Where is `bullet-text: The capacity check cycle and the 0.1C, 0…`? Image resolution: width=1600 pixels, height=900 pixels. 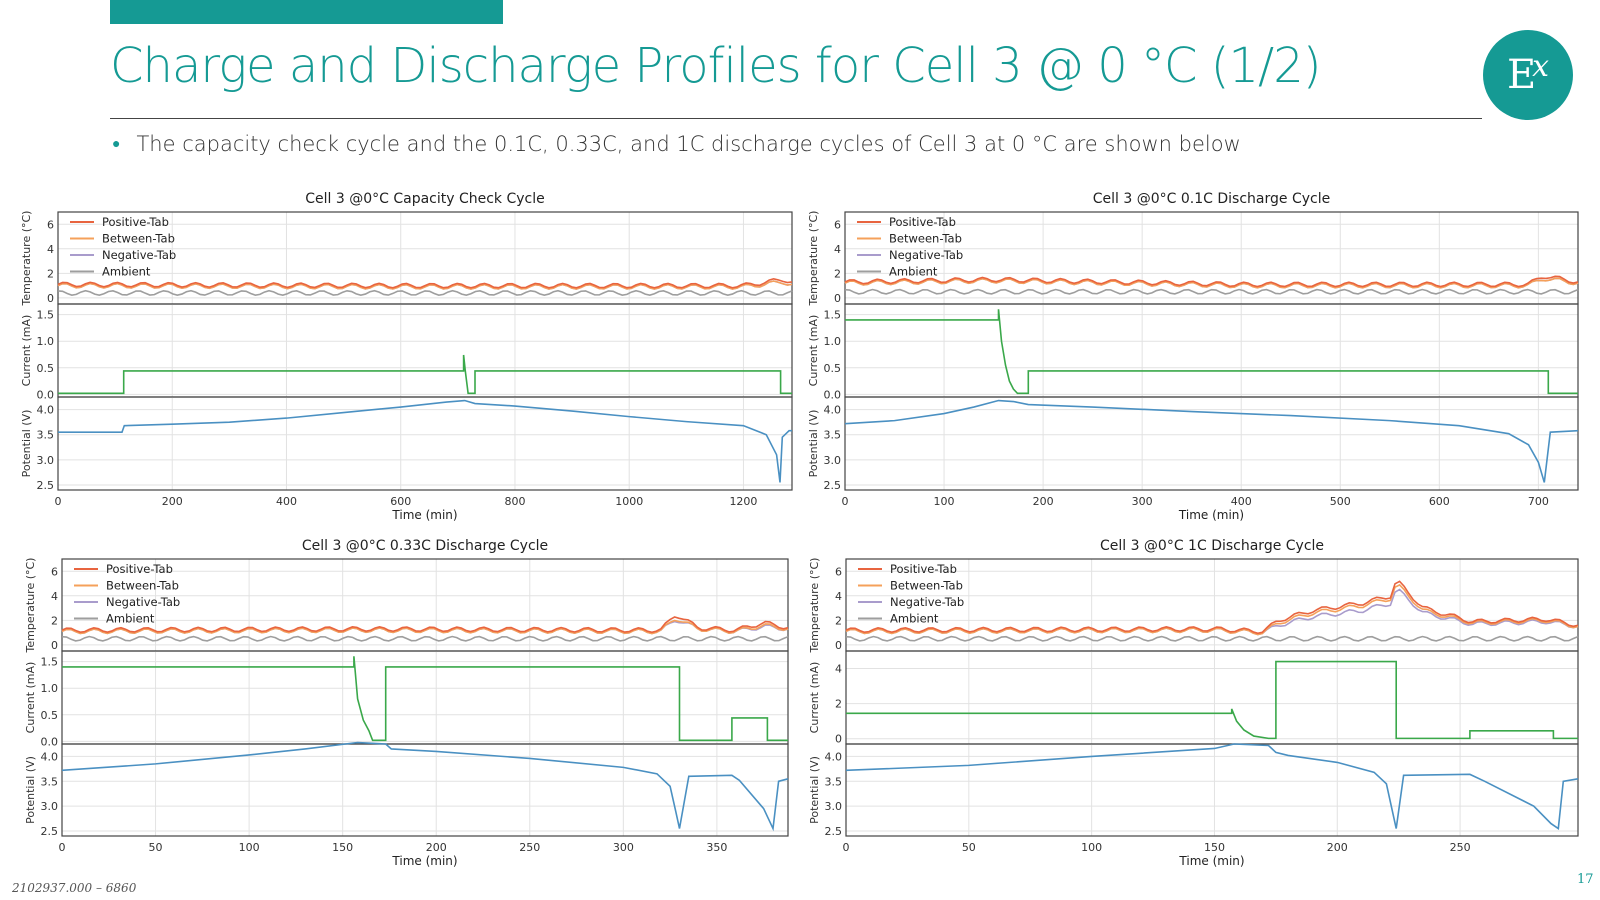 bullet-text: The capacity check cycle and the 0.1C, 0… is located at coordinates (688, 144).